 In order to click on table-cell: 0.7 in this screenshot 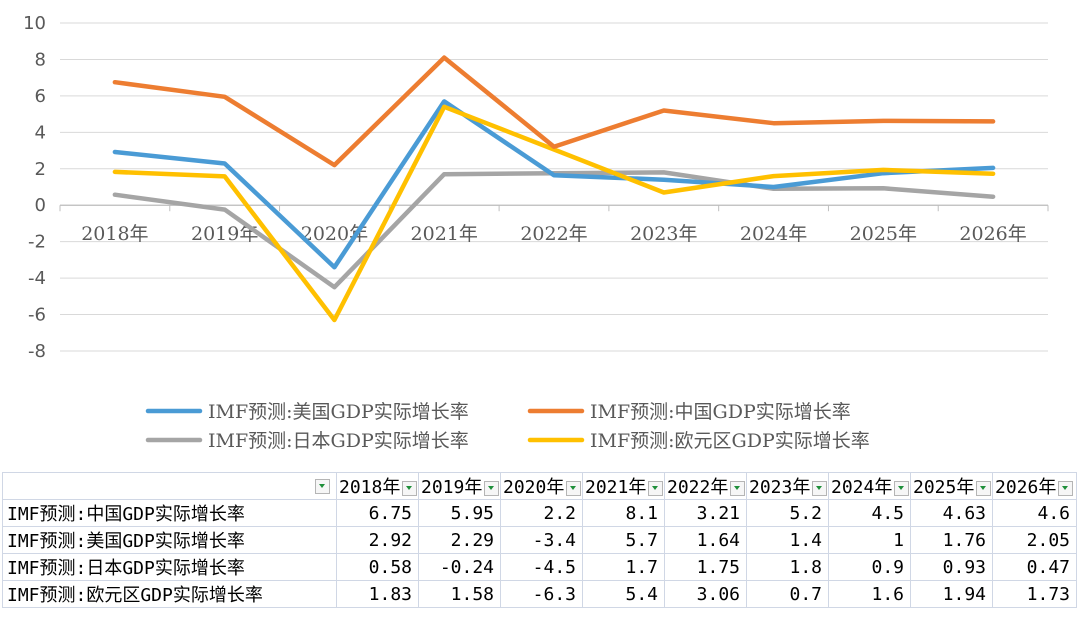, I will do `click(787, 594)`.